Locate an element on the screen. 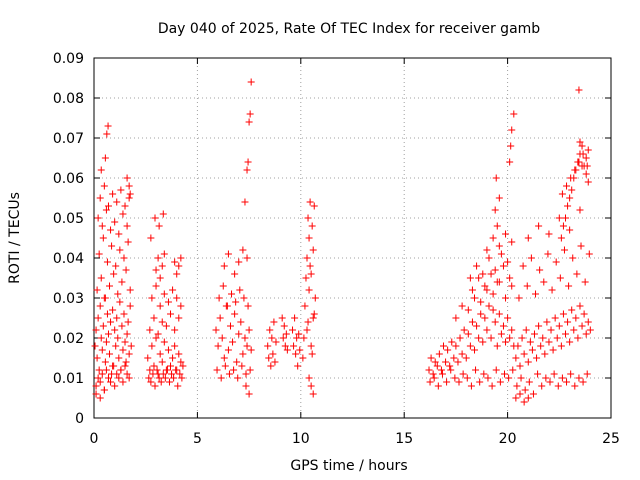 The height and width of the screenshot is (480, 640). y-tick-label: 0.06 is located at coordinates (68, 179).